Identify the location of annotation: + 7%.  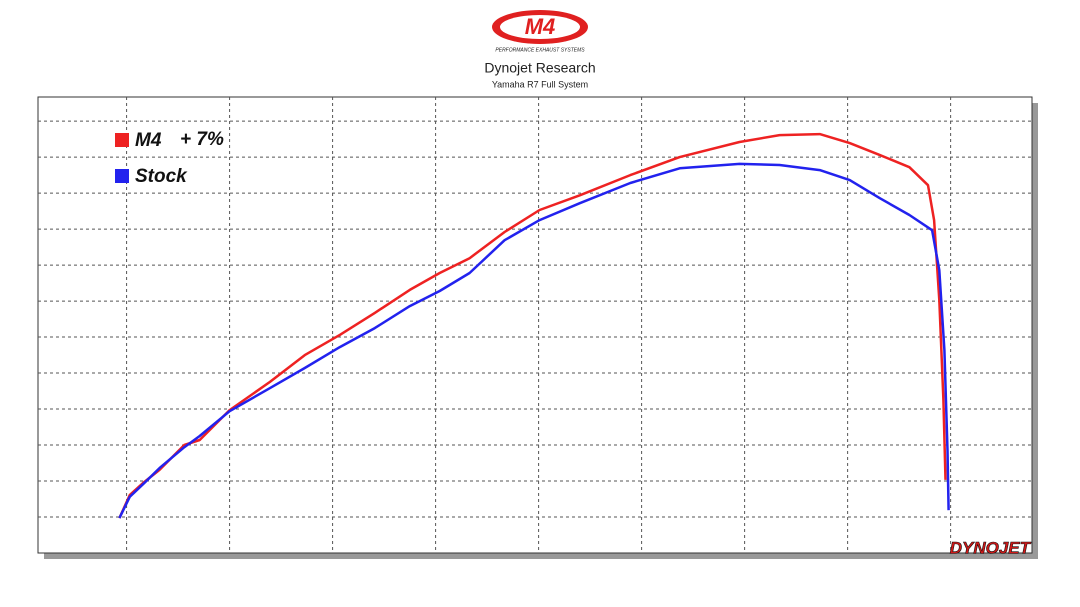
(202, 139).